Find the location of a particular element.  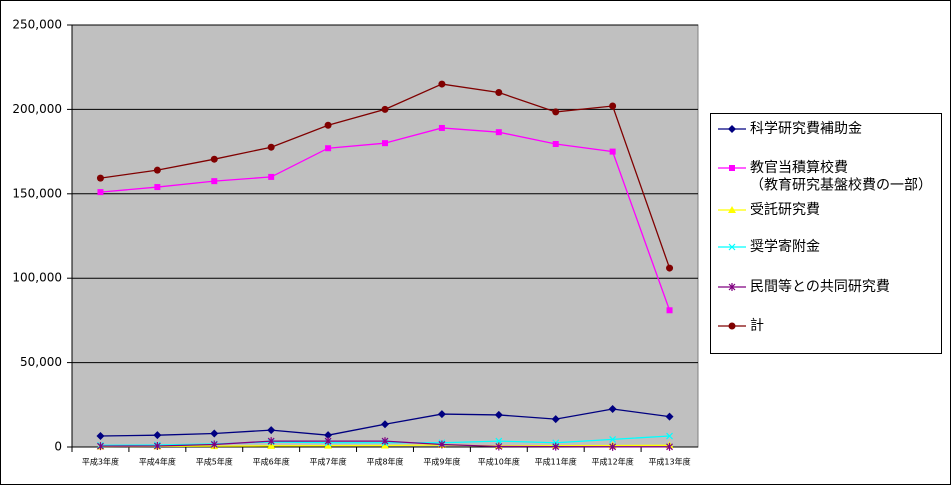

legend-label: 計 is located at coordinates (757, 326).